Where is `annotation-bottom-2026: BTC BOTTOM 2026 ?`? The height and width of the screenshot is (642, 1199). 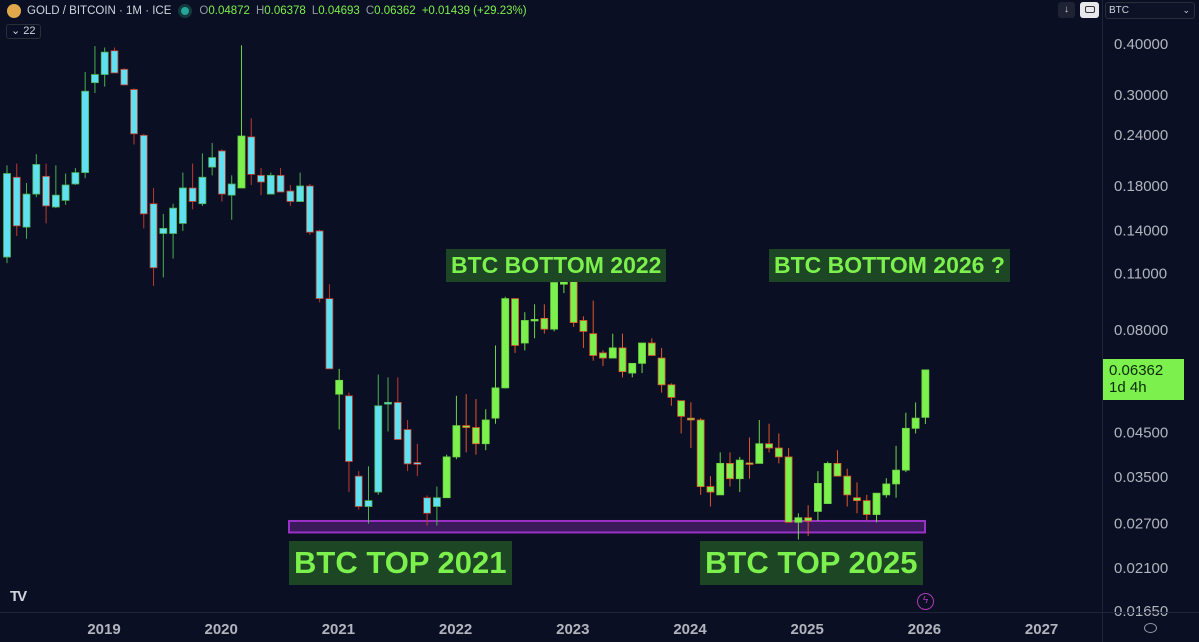 annotation-bottom-2026: BTC BOTTOM 2026 ? is located at coordinates (889, 265).